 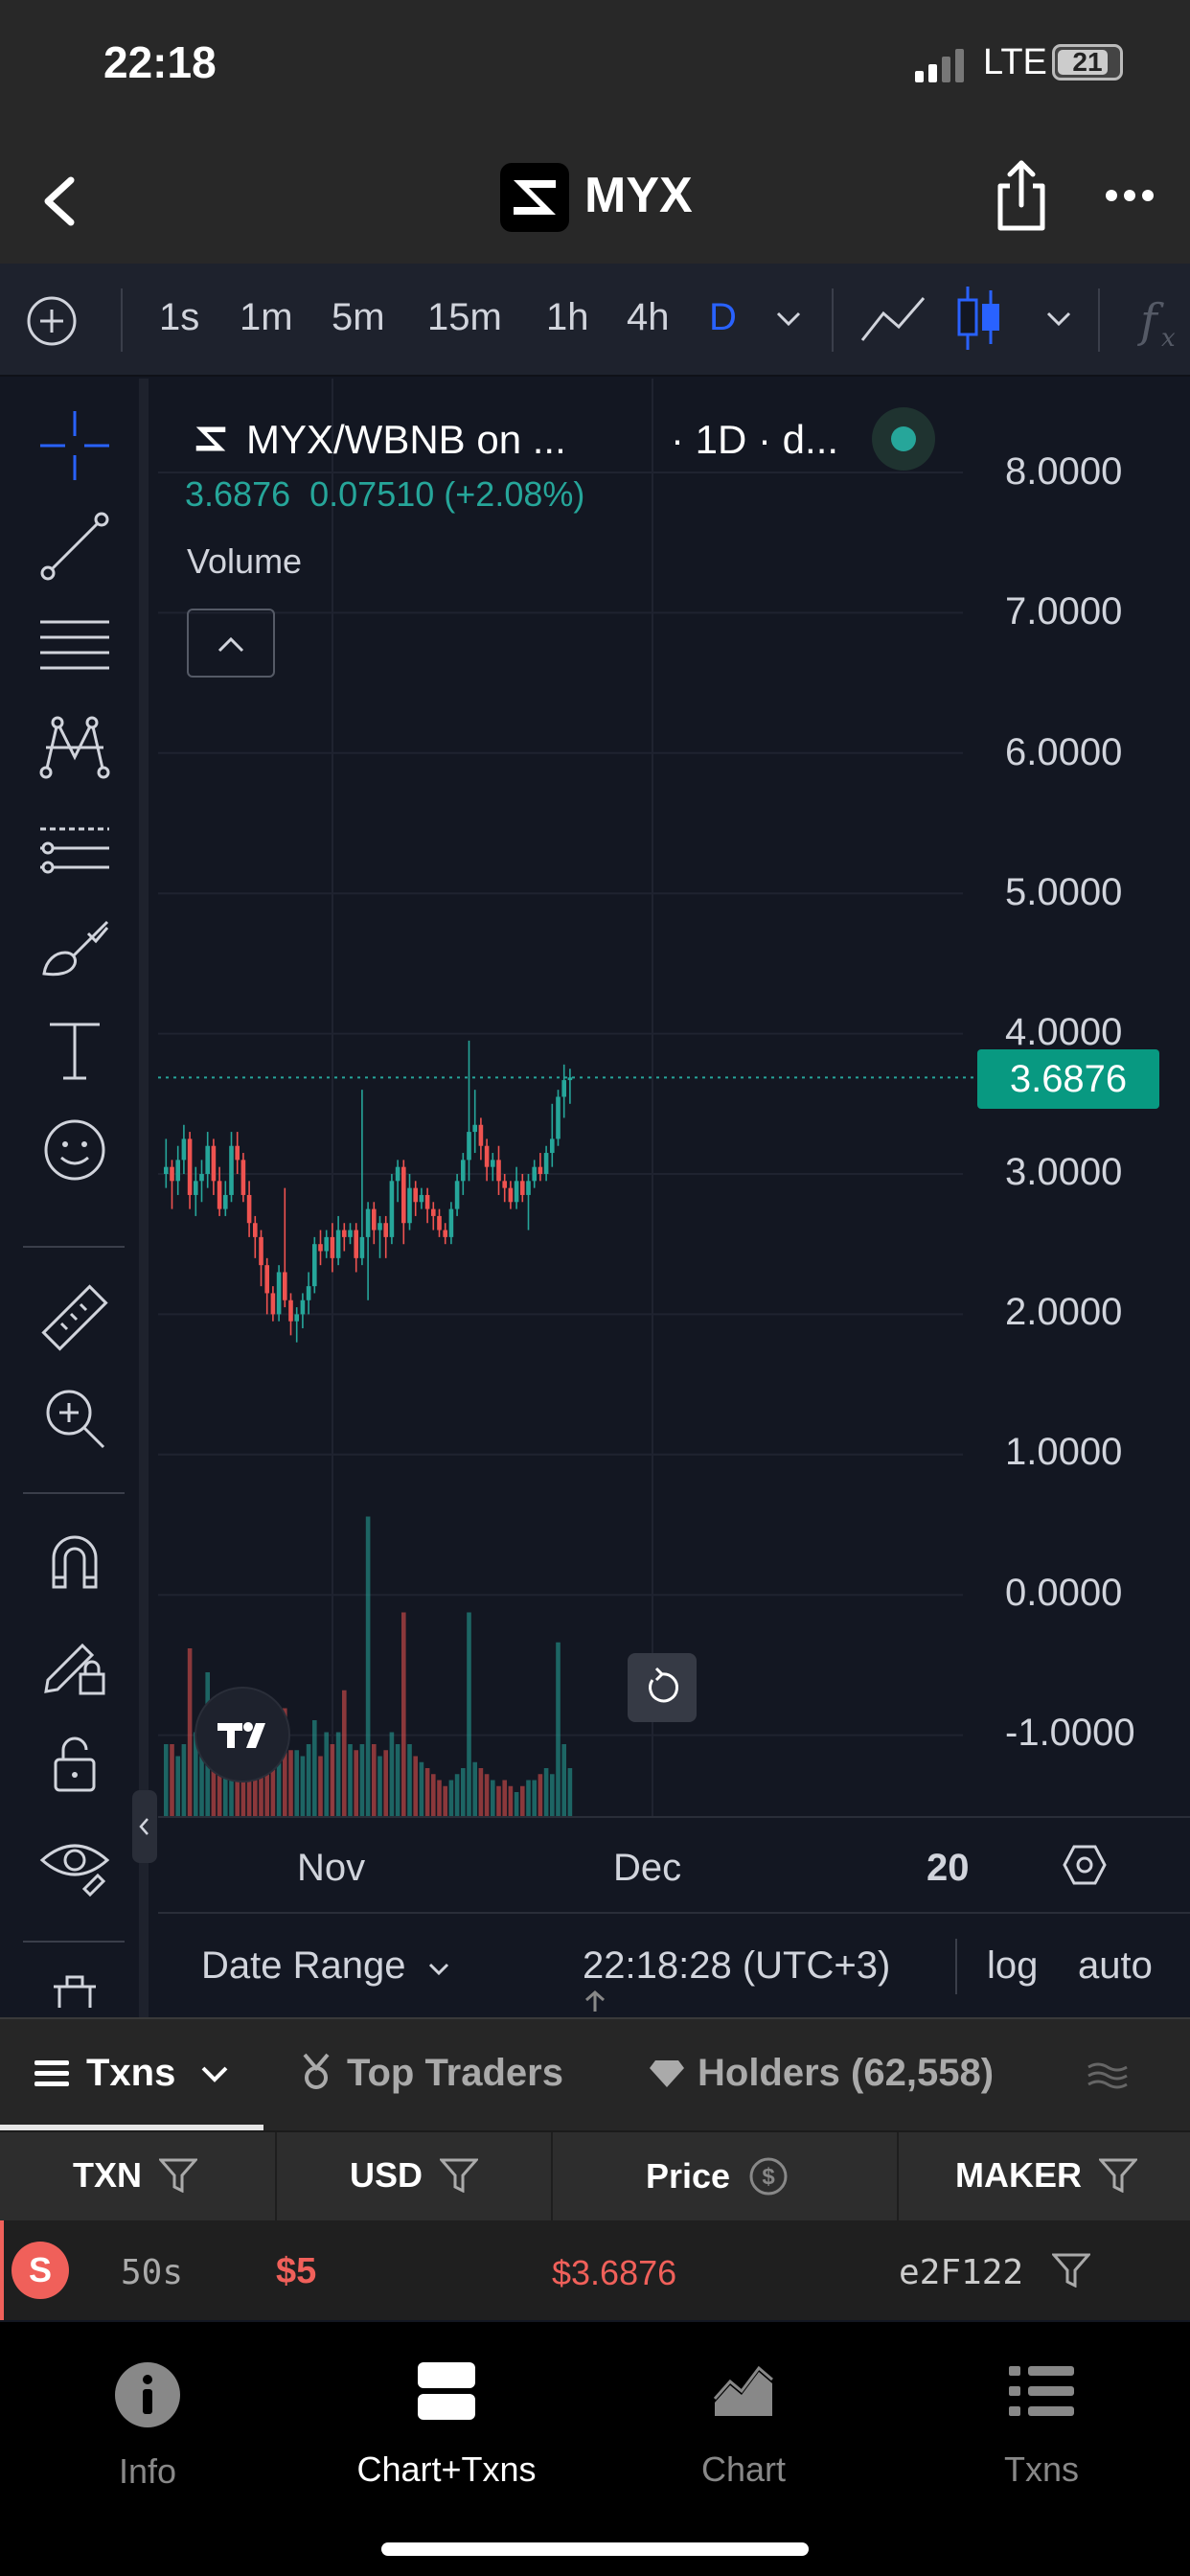 I want to click on tab-txns: Txns, so click(x=133, y=2073).